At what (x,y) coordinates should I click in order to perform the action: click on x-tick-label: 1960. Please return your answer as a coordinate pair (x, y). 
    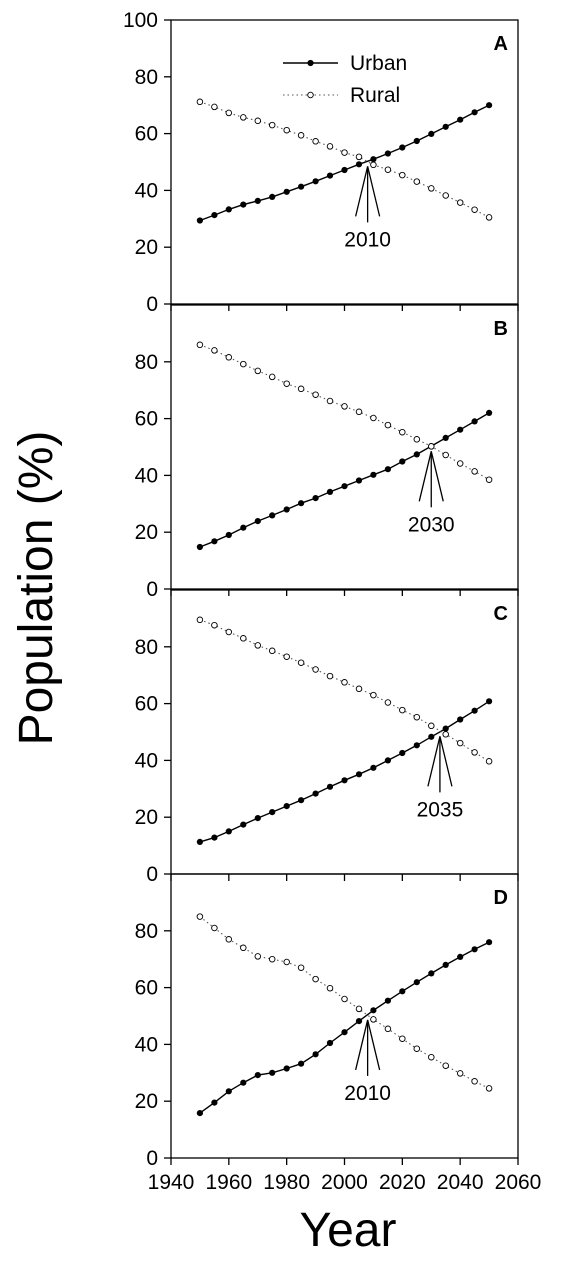
    Looking at the image, I should click on (228, 1182).